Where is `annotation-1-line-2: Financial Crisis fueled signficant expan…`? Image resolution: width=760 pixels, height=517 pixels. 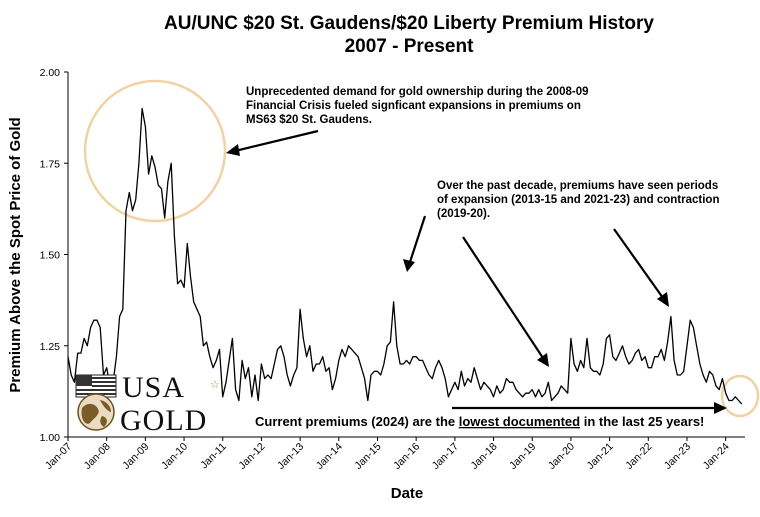 annotation-1-line-2: Financial Crisis fueled signficant expan… is located at coordinates (413, 106).